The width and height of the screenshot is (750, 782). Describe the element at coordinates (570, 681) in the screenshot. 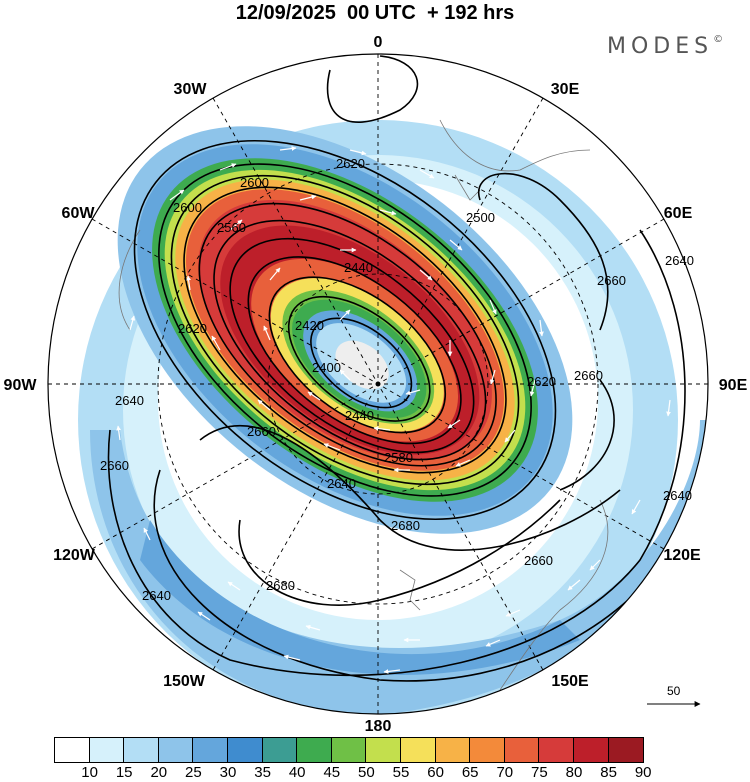

I see `lon-label-150e: 150E` at that location.